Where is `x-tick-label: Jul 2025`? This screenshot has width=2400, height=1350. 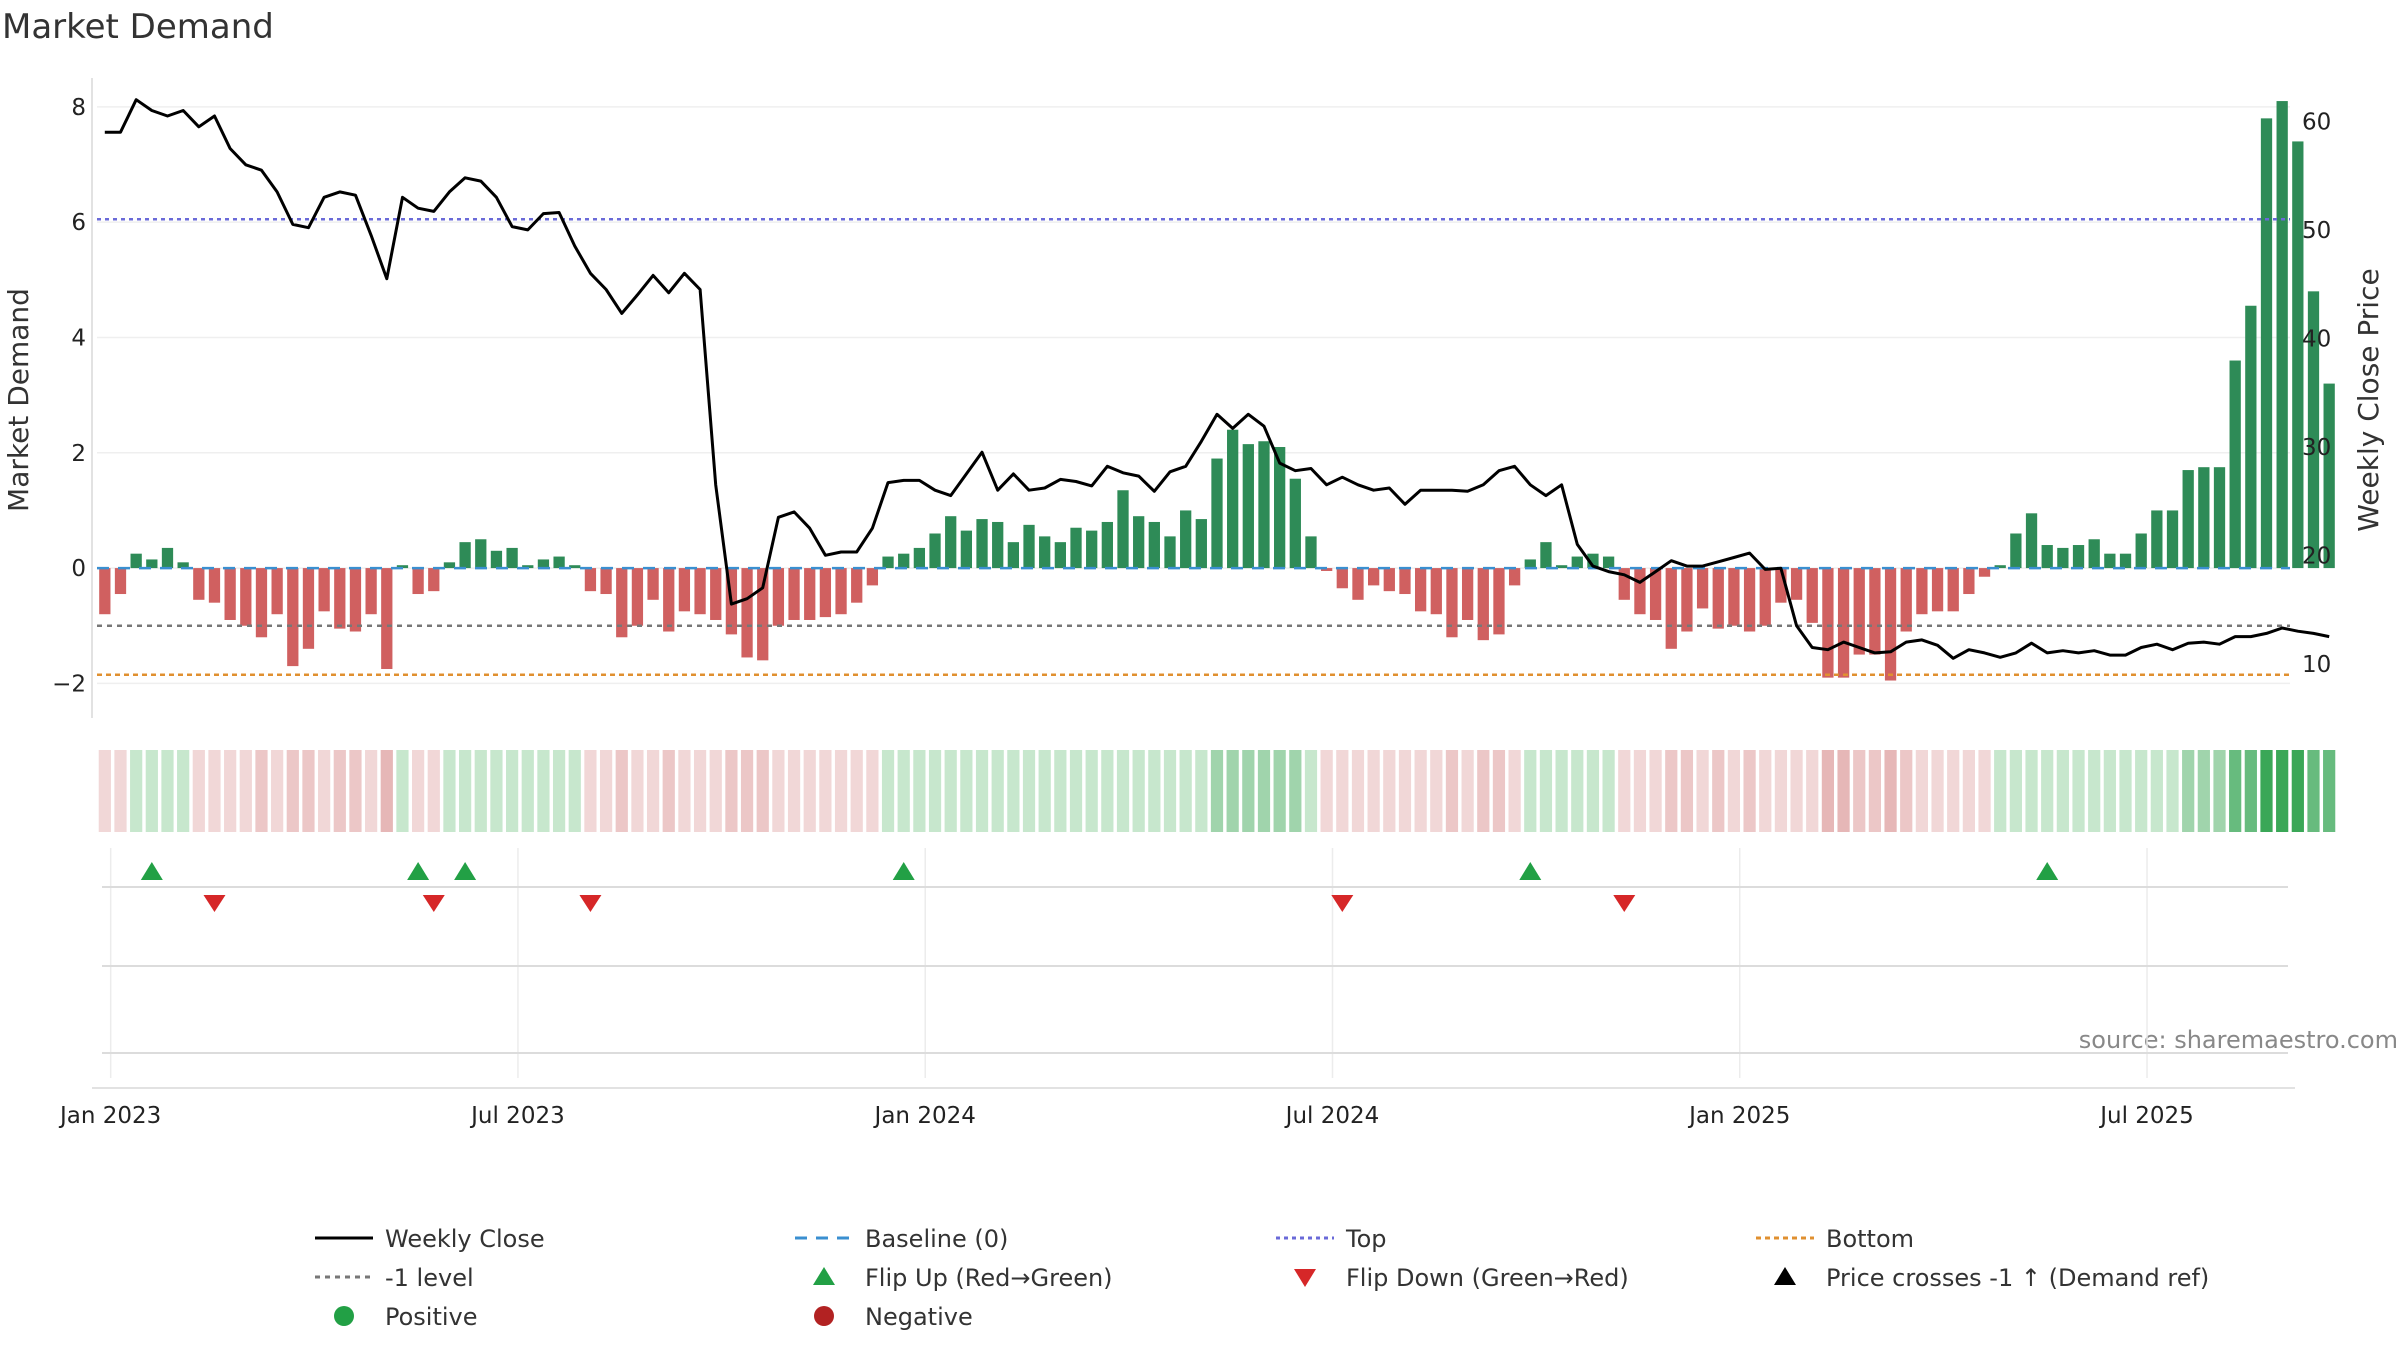 x-tick-label: Jul 2025 is located at coordinates (2146, 1116).